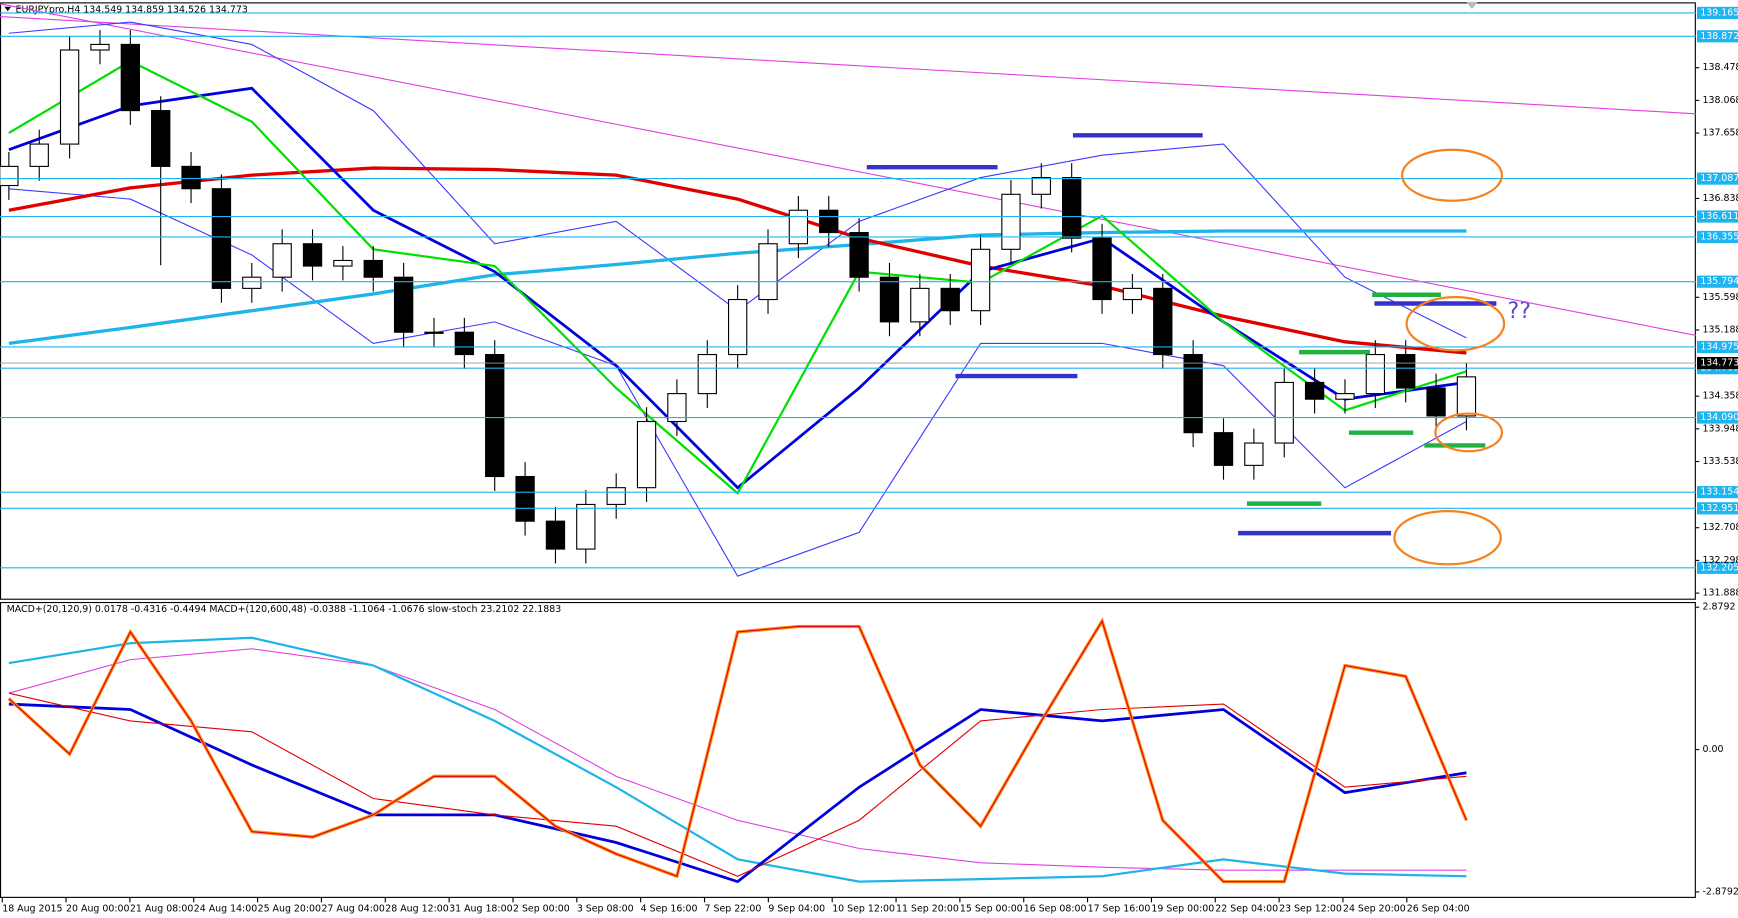 The width and height of the screenshot is (1738, 918). What do you see at coordinates (1519, 311) in the screenshot?
I see `annotation-text: ??` at bounding box center [1519, 311].